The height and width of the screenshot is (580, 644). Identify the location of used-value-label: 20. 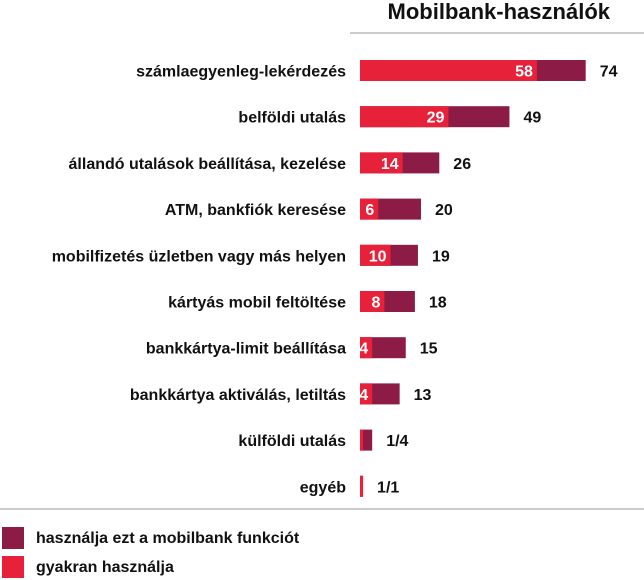
(444, 210).